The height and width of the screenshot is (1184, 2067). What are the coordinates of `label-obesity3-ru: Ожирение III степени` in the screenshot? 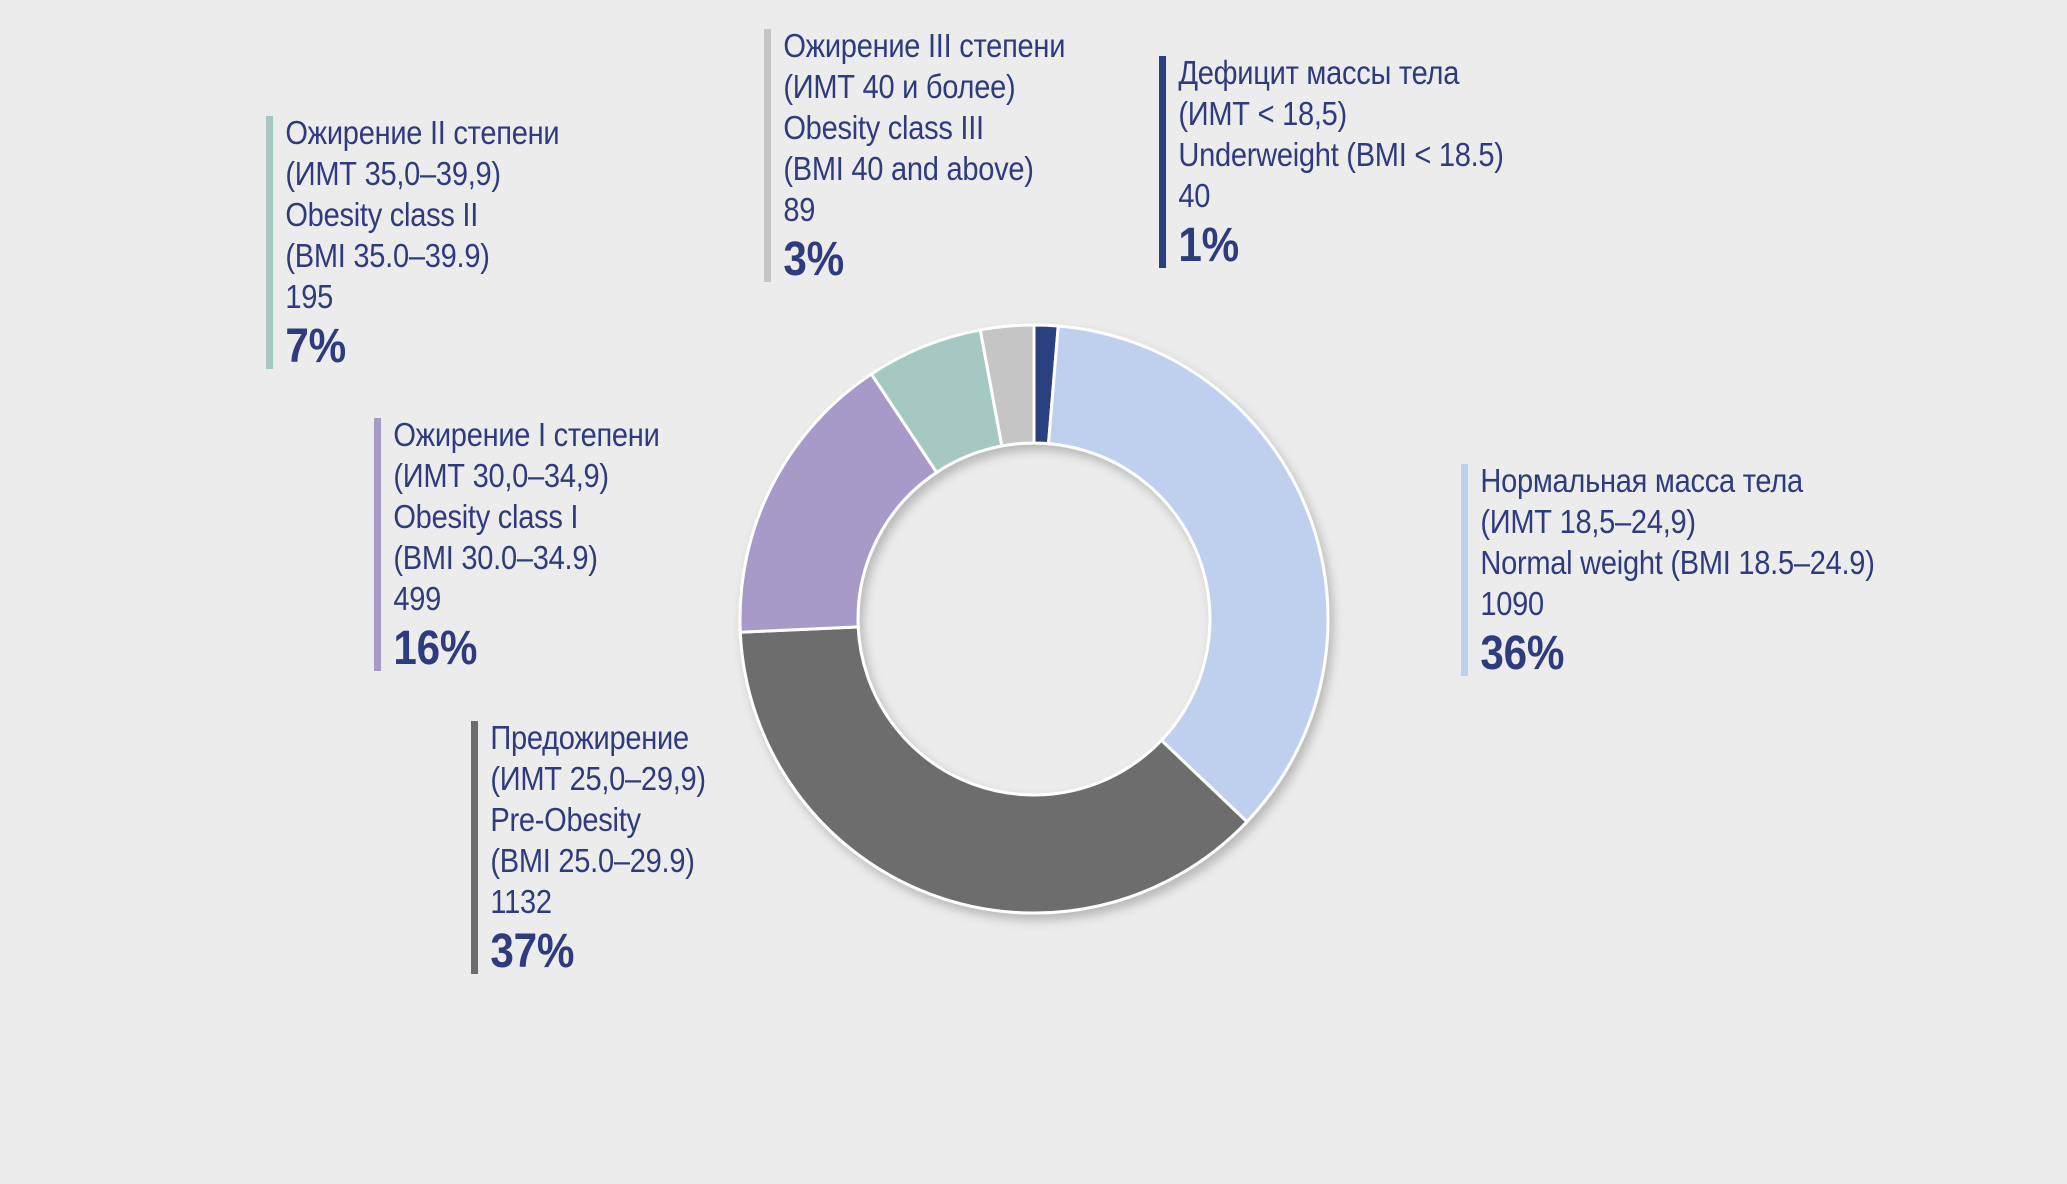 It's located at (924, 45).